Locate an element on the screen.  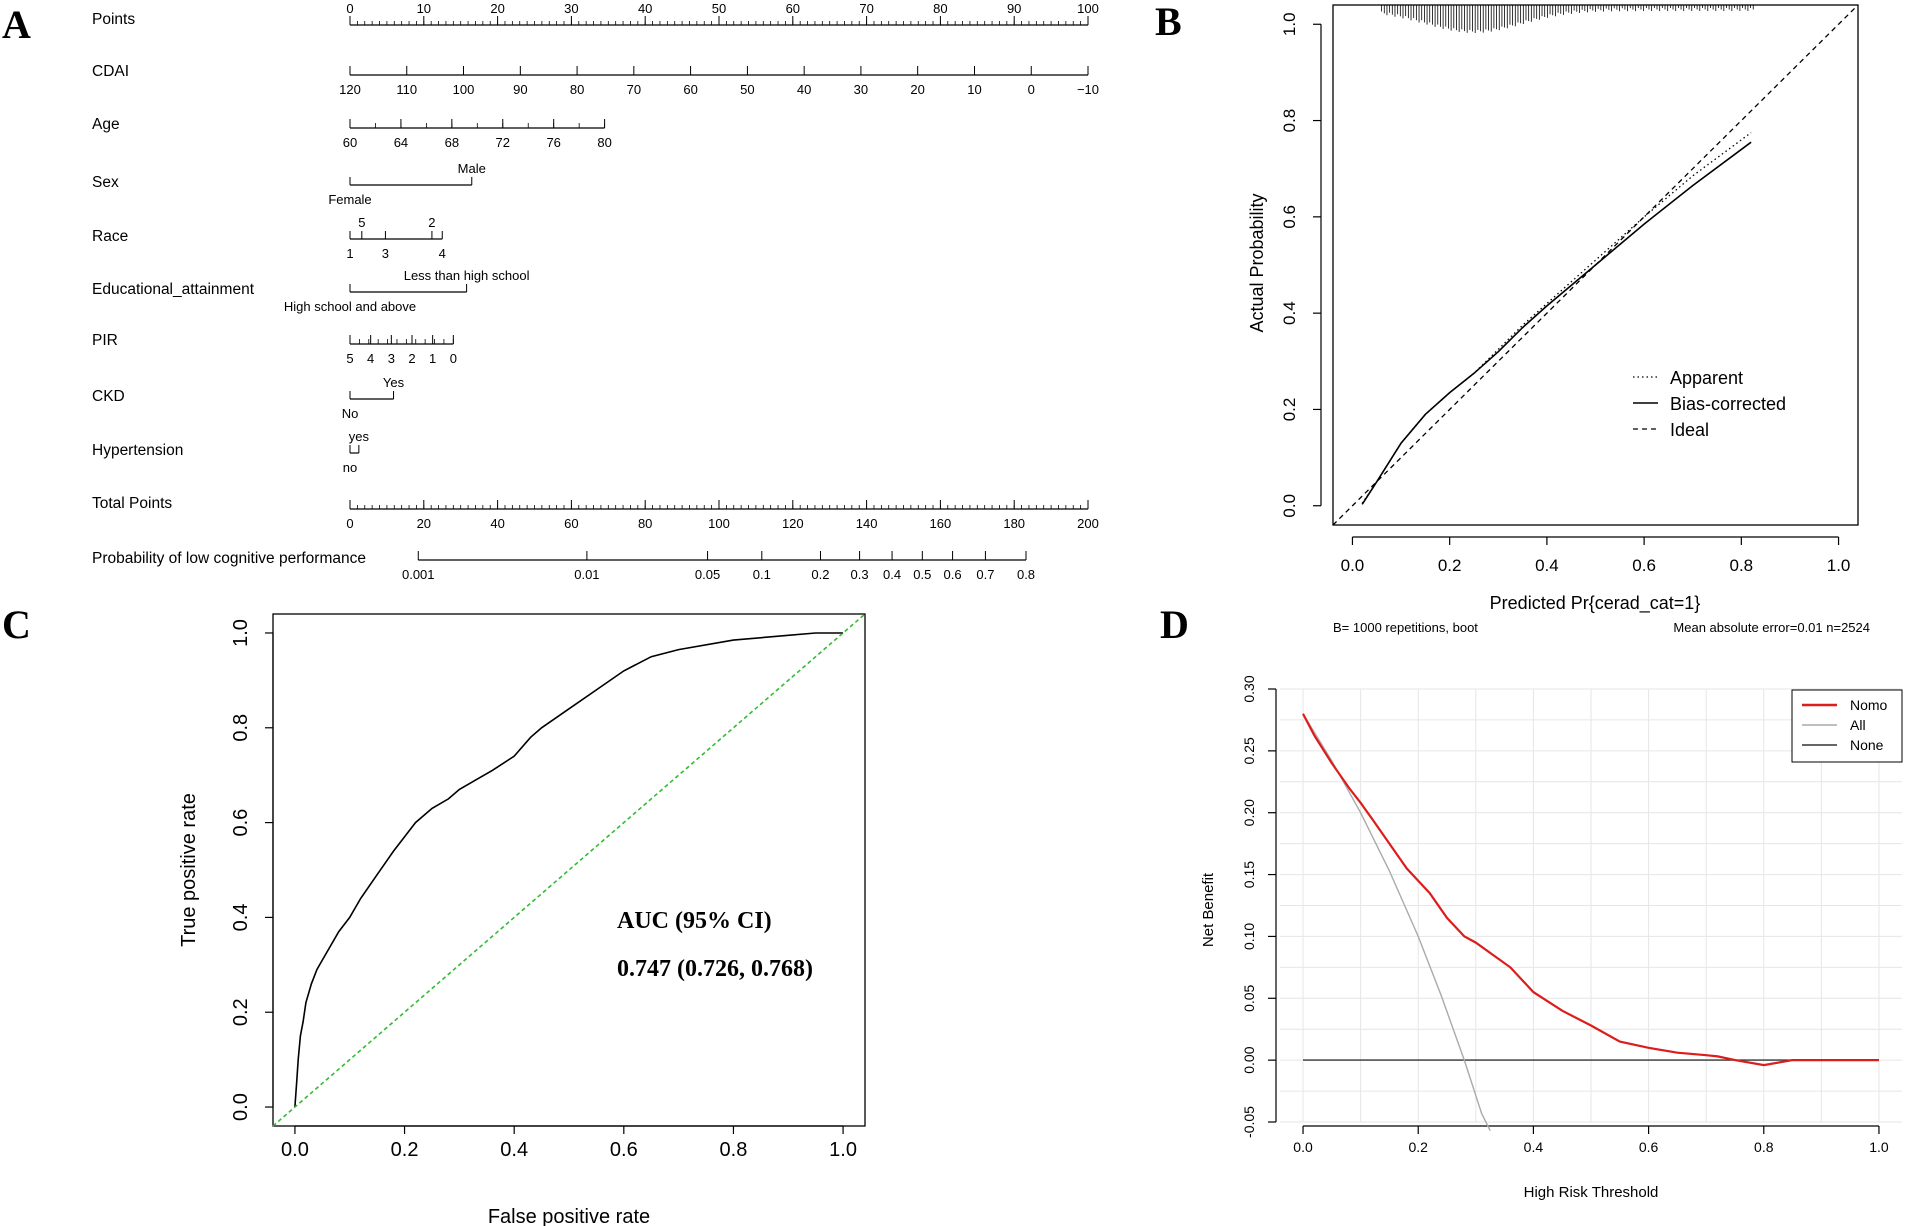
roc-y-label: True positive rate is located at coordinates (189, 870).